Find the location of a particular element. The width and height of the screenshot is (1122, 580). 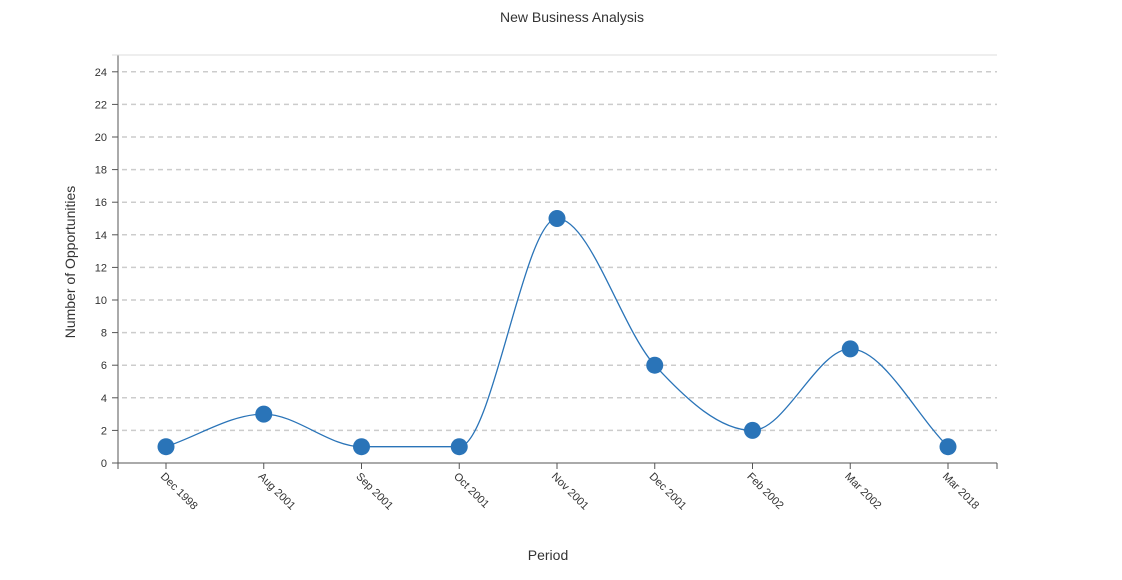

x-tick-label: Feb 2002 is located at coordinates (764, 491).